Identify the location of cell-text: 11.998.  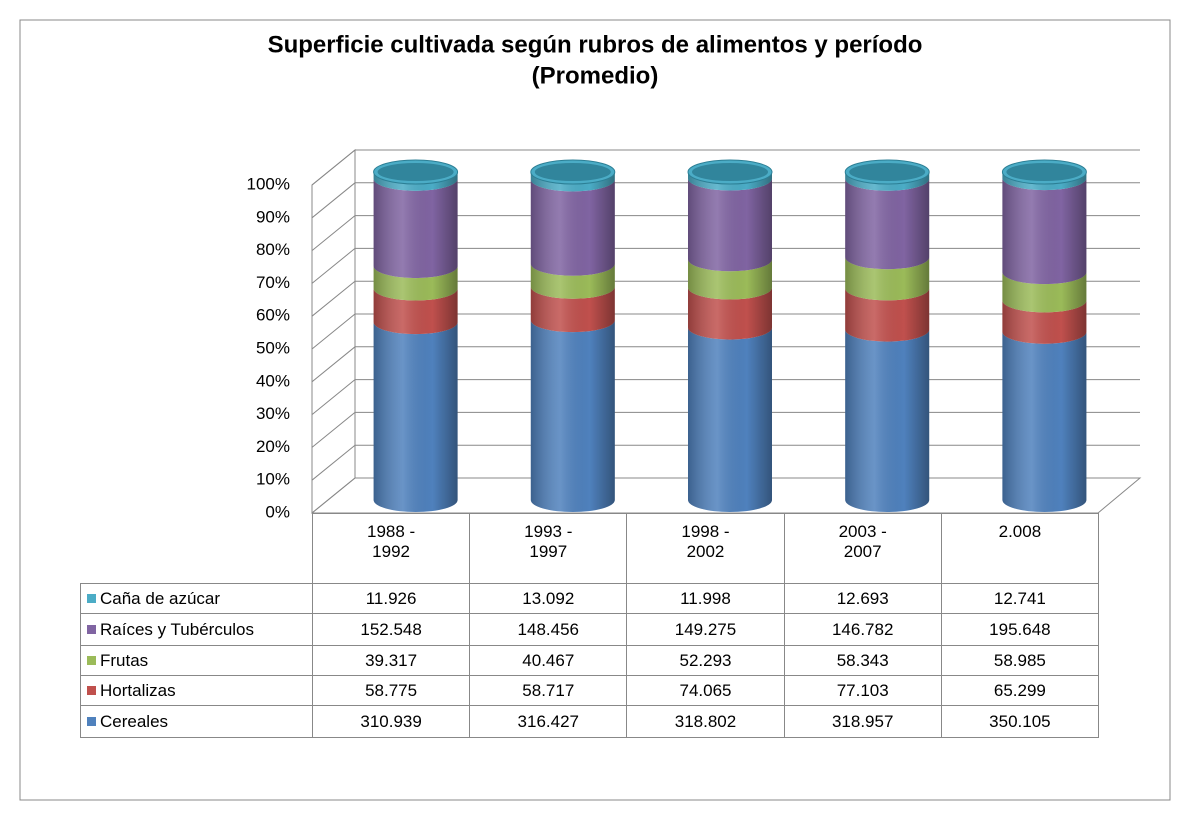
(705, 598).